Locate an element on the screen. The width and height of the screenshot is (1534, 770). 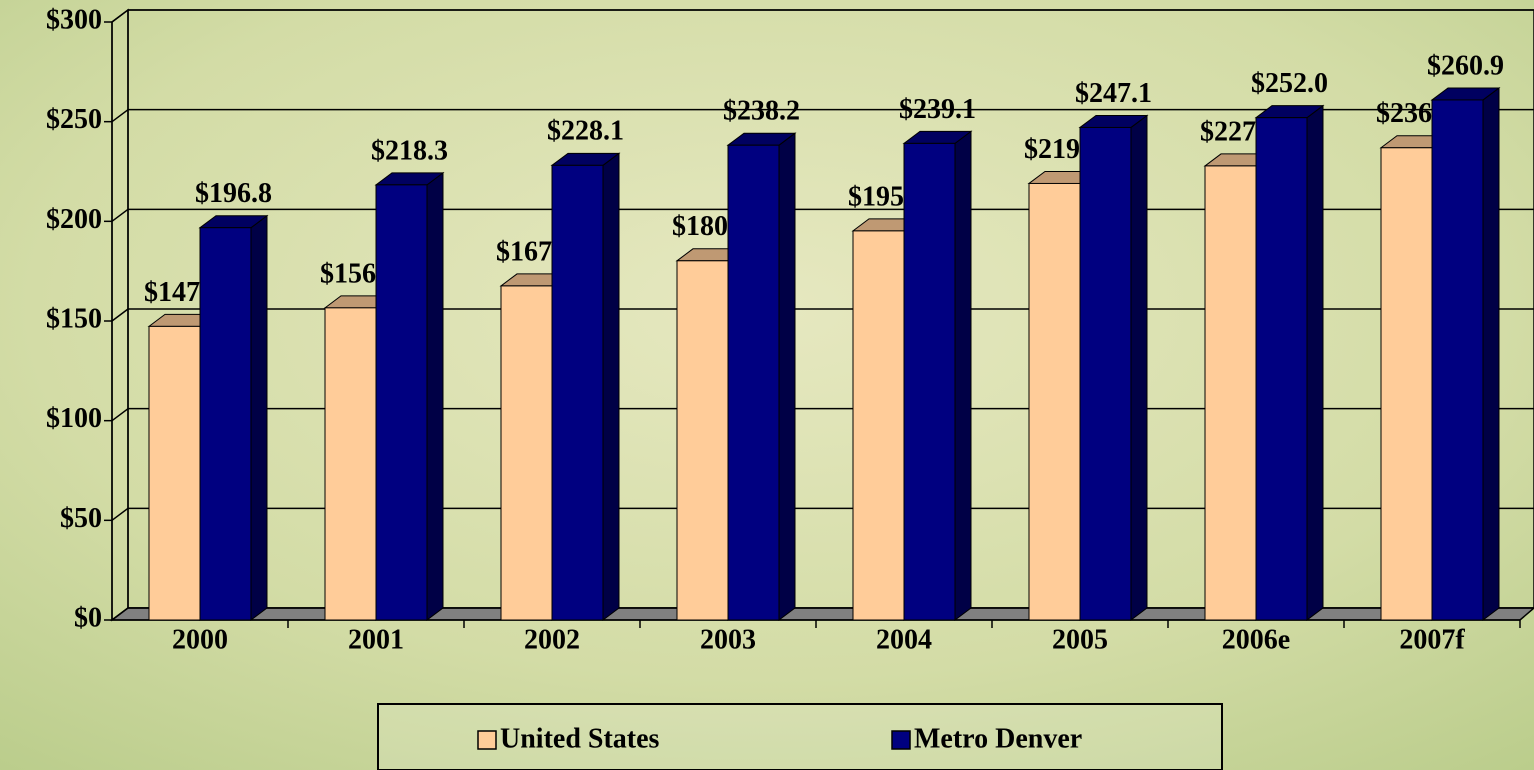
value-label: $196.8 is located at coordinates (233, 193).